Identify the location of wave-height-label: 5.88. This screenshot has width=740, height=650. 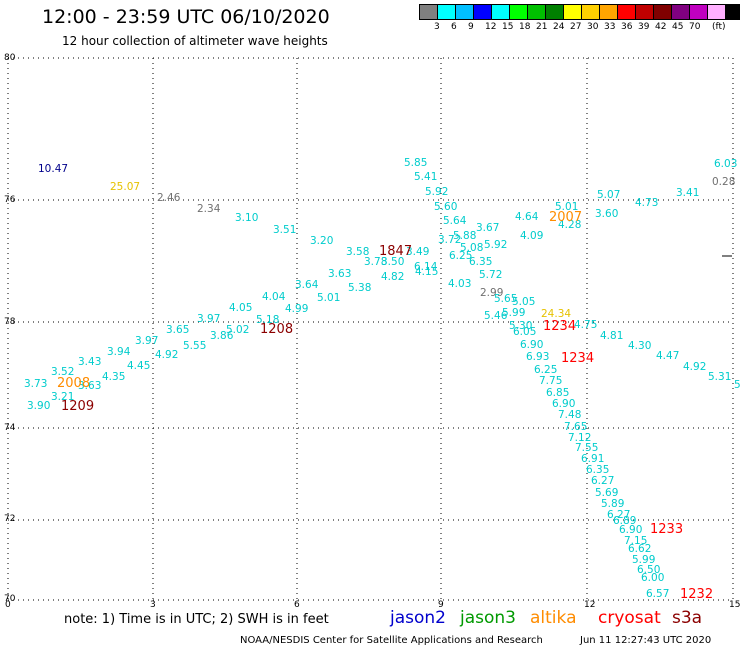
(464, 236).